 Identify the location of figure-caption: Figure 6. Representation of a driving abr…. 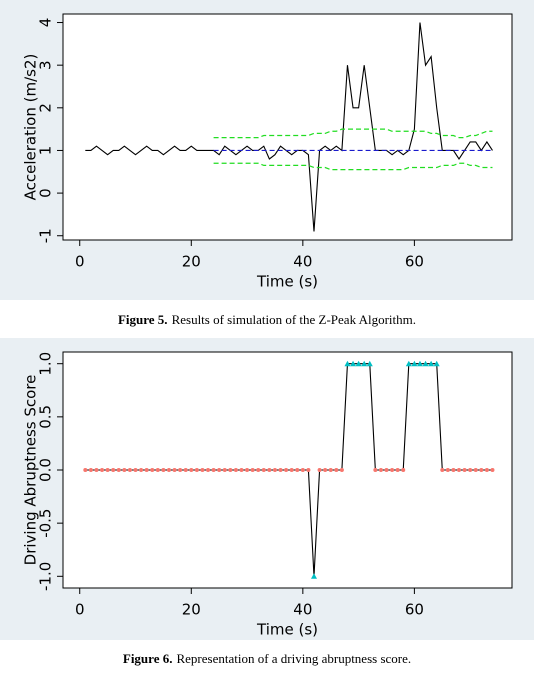
(267, 658).